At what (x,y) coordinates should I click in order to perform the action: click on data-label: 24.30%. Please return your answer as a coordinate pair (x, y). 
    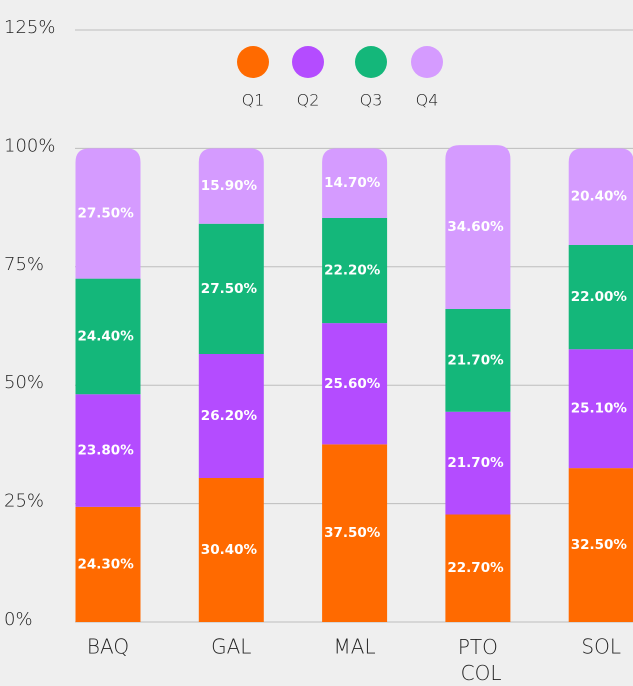
    Looking at the image, I should click on (106, 564).